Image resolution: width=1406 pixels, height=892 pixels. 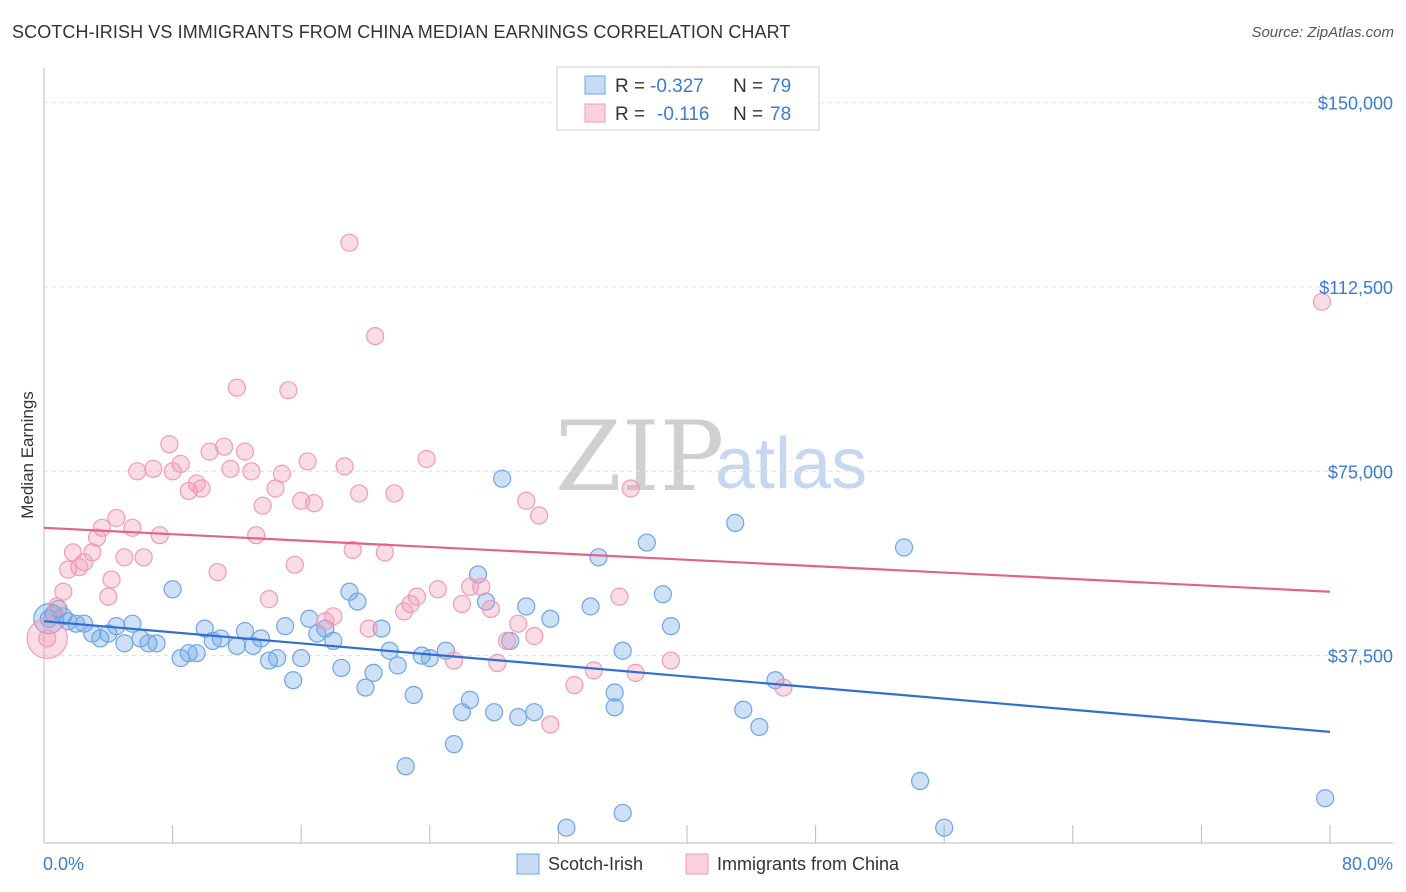 I want to click on legend-swatch-blue, so click(x=595, y=85).